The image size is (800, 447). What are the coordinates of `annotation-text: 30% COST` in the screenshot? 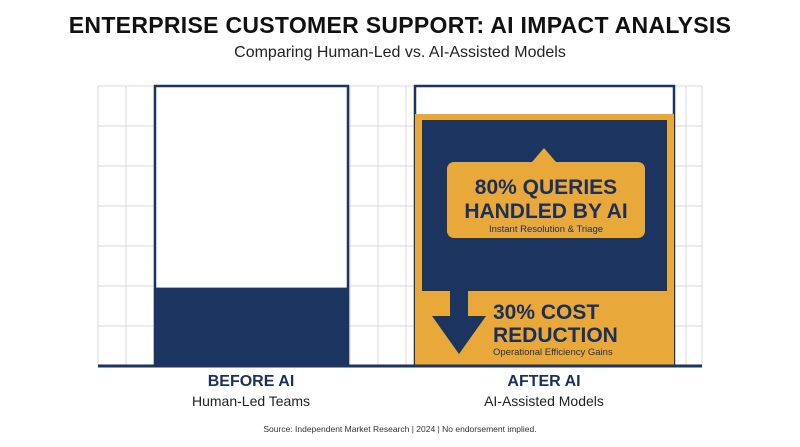 It's located at (546, 312).